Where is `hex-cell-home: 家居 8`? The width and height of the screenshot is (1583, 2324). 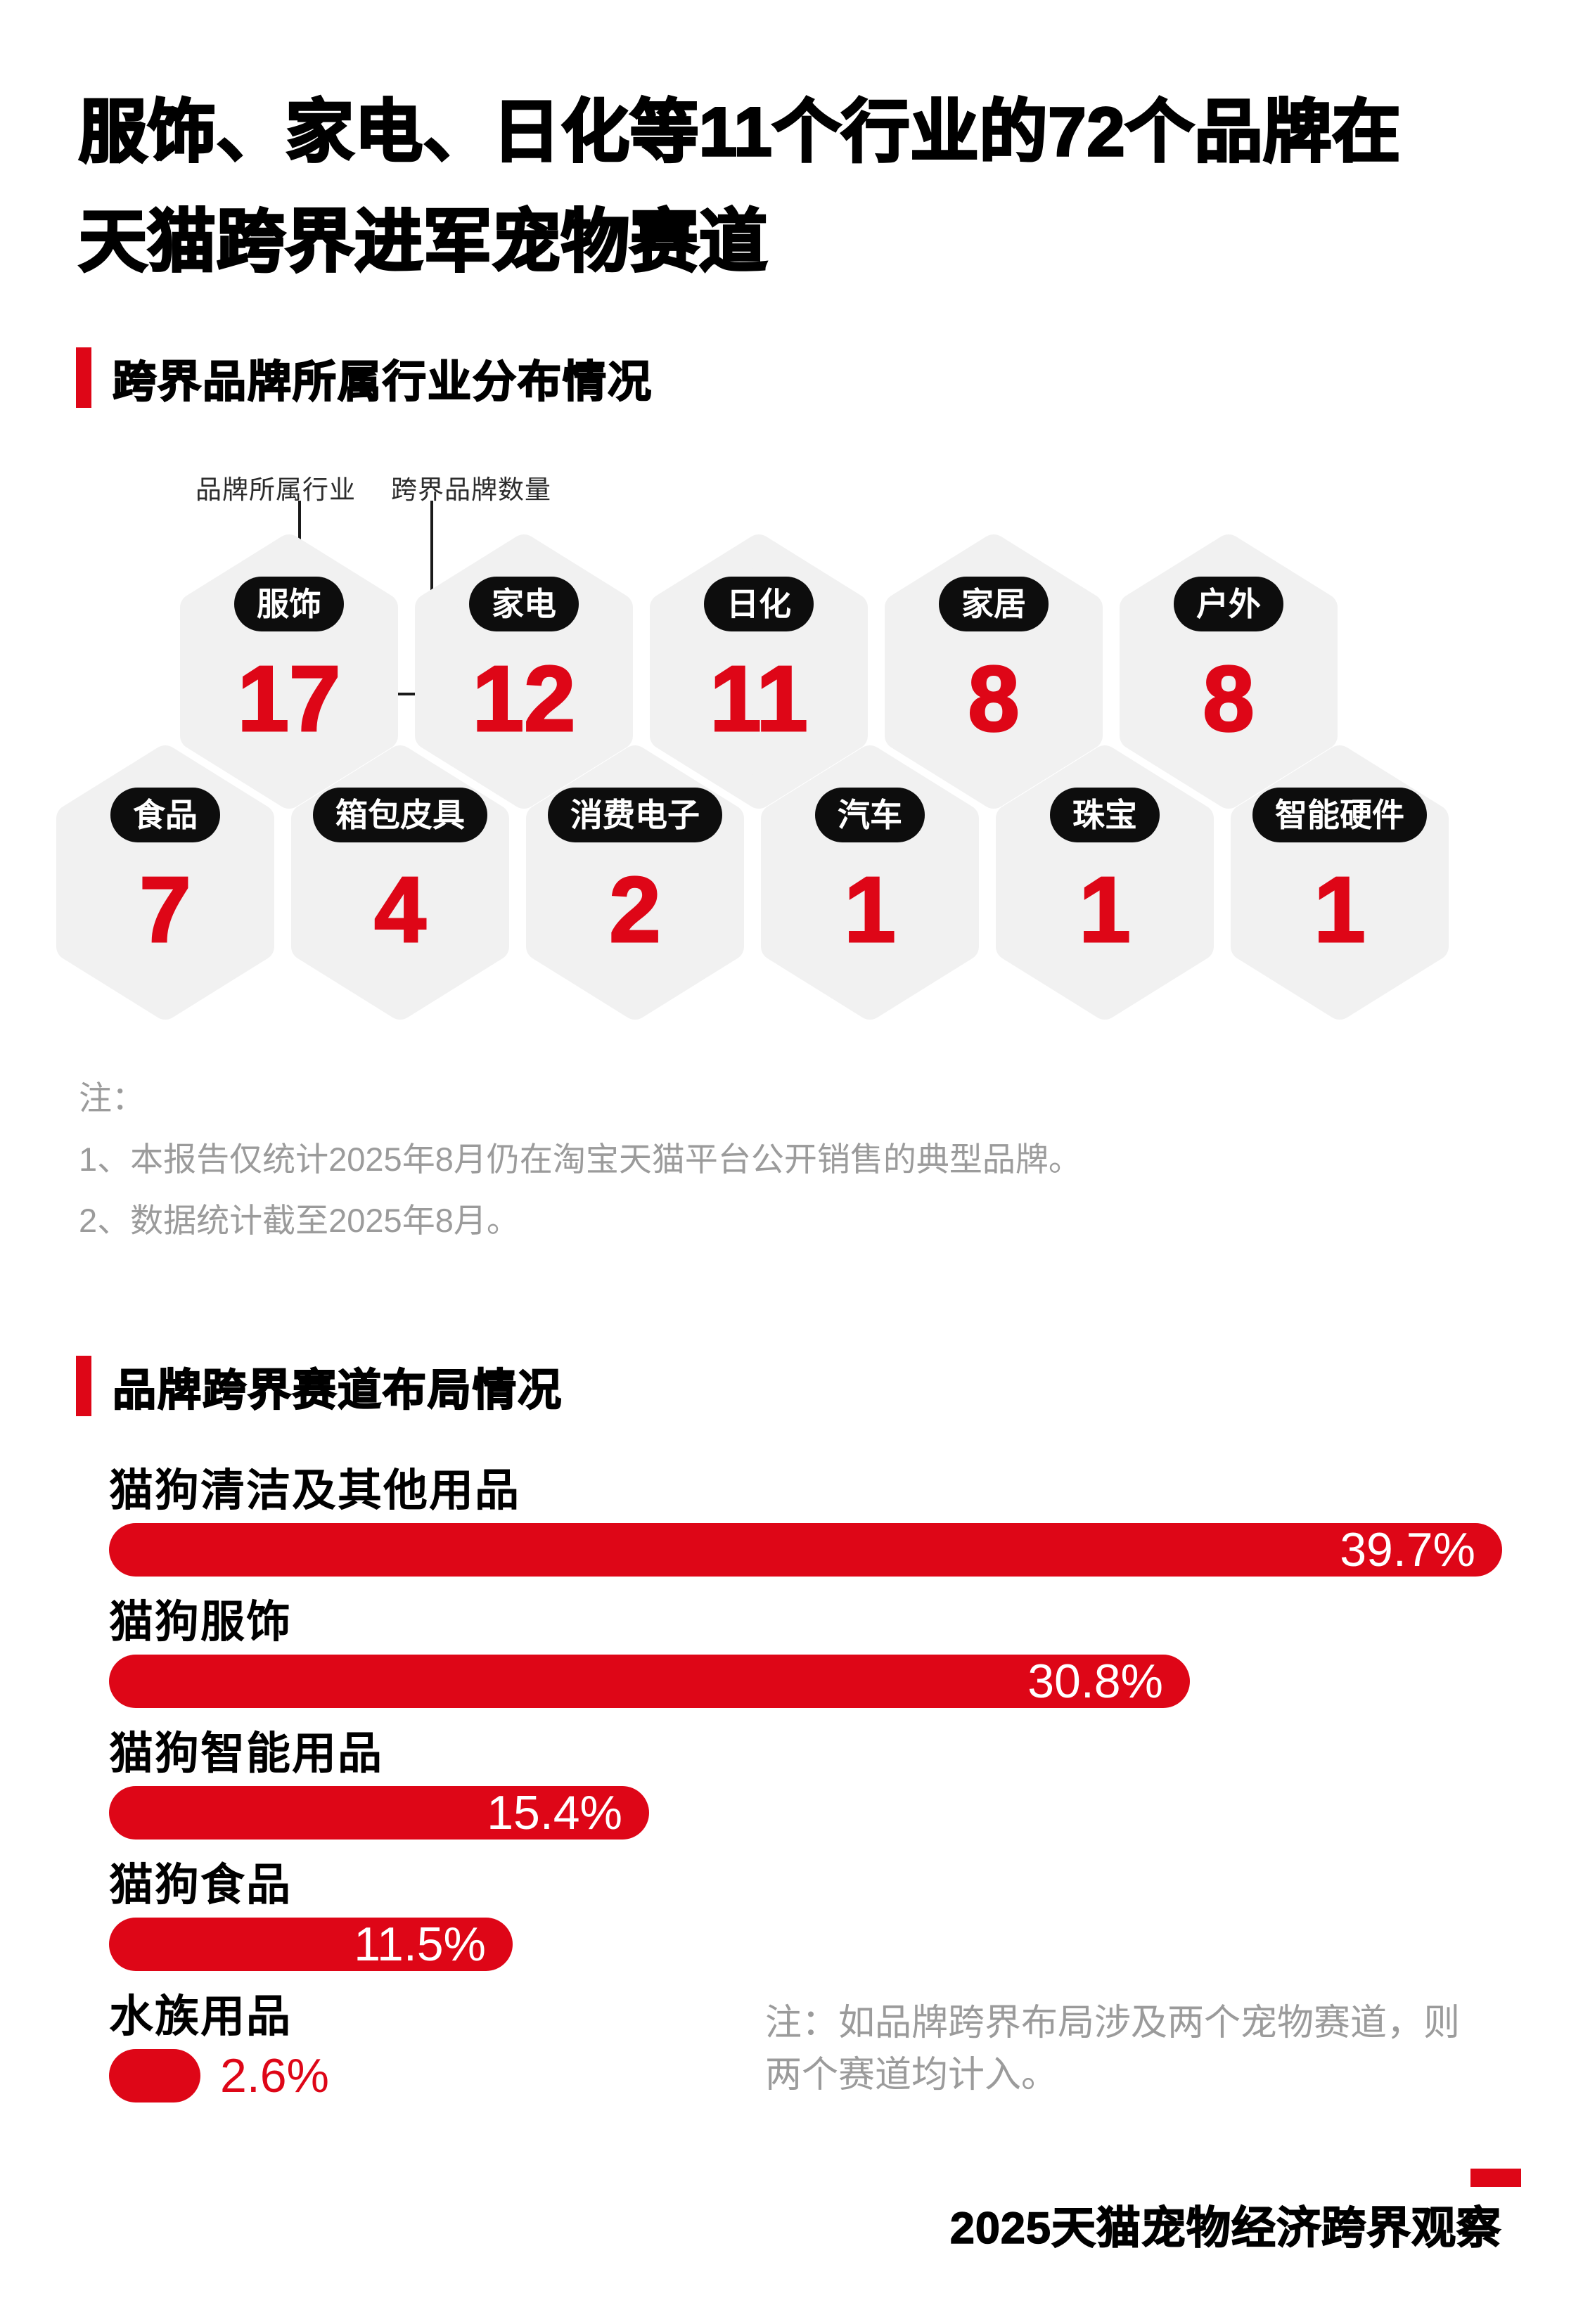
hex-cell-home: 家居 8 is located at coordinates (994, 671).